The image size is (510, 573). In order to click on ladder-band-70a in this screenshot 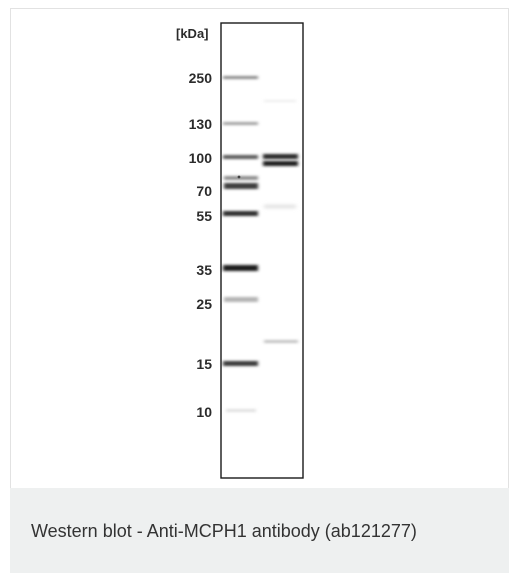, I will do `click(241, 178)`.